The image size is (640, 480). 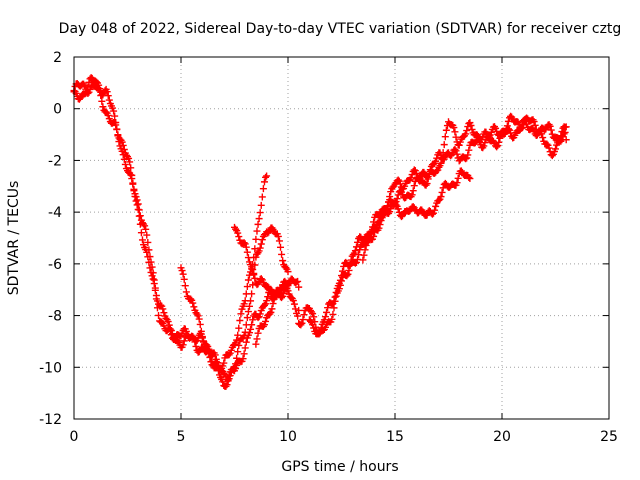 I want to click on y-tick-label: -12, so click(x=50, y=420).